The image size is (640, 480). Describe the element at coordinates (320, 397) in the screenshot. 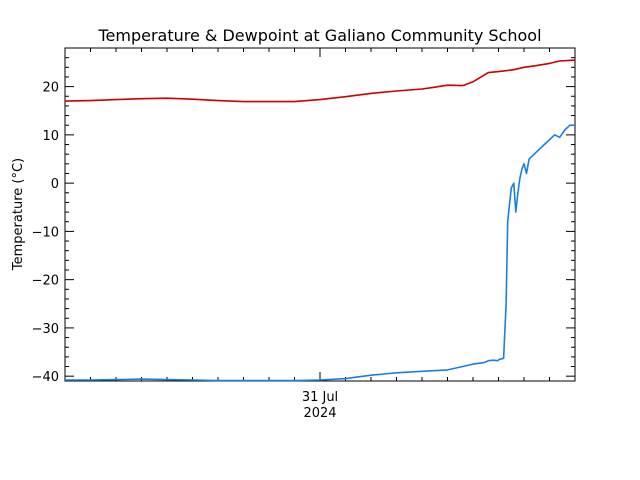

I see `x-axis-date-label: 31 Jul` at that location.